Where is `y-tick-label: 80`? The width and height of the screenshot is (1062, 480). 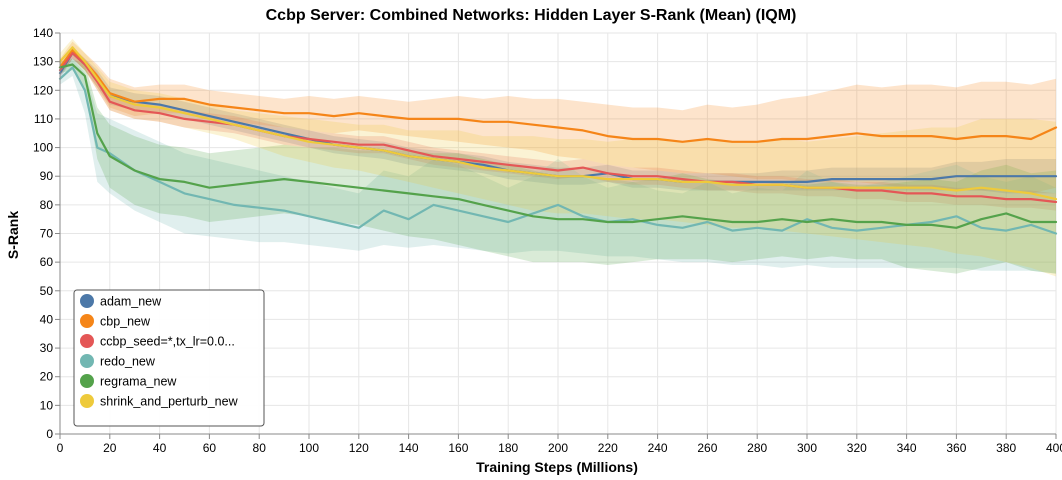
y-tick-label: 80 is located at coordinates (47, 205).